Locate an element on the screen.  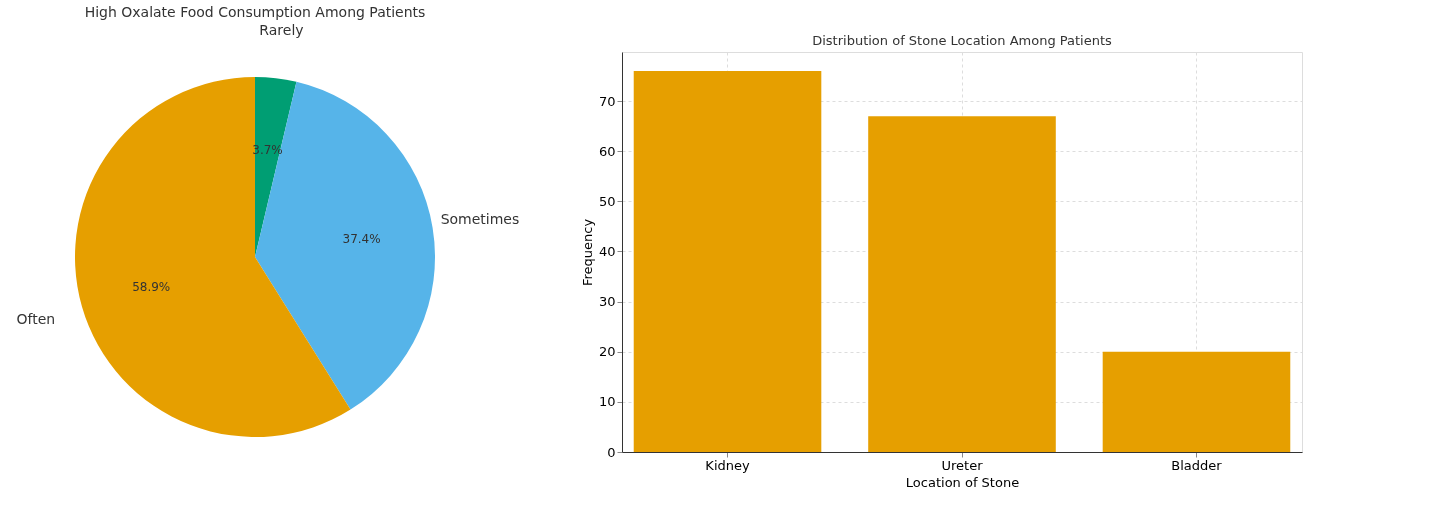
data-label: 37.4% is located at coordinates (361, 239).